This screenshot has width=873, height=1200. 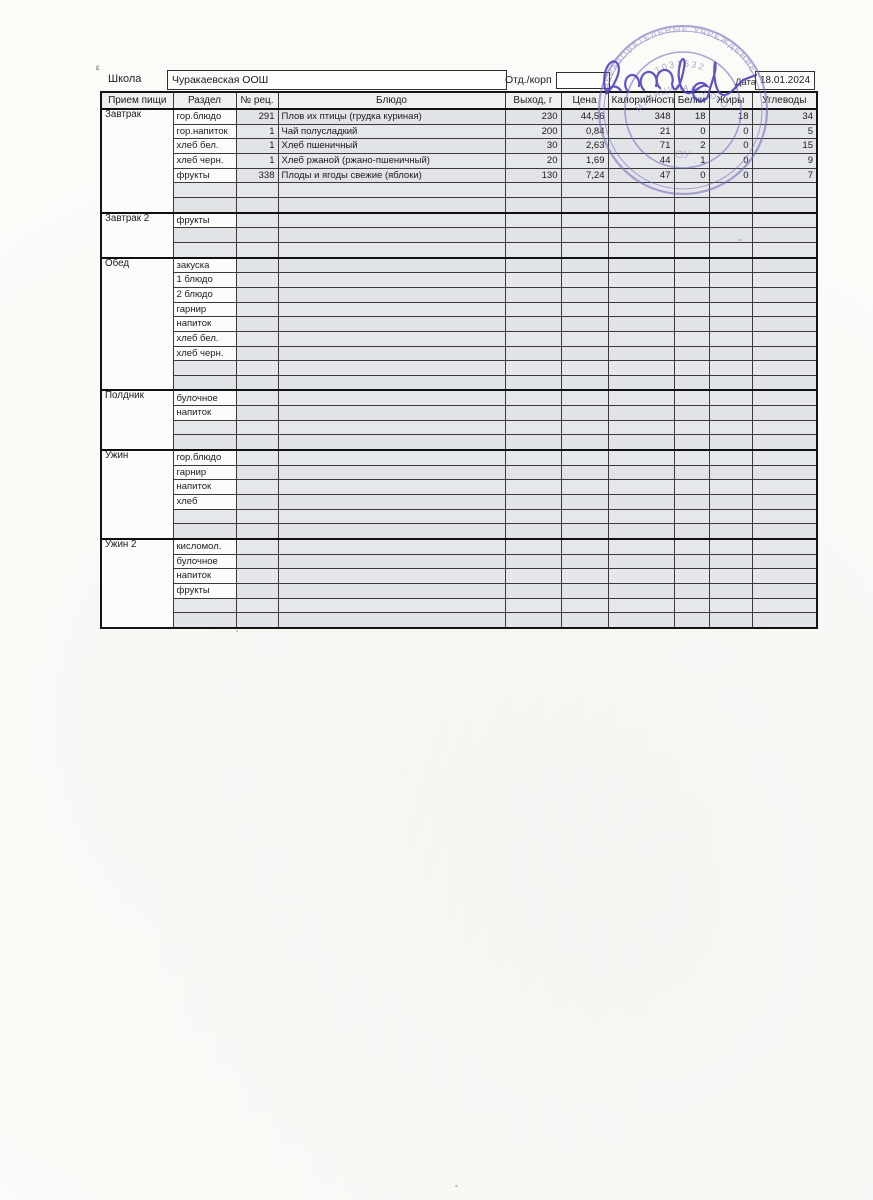 What do you see at coordinates (337, 80) in the screenshot?
I see `school-field: Чуракаевская ООШ` at bounding box center [337, 80].